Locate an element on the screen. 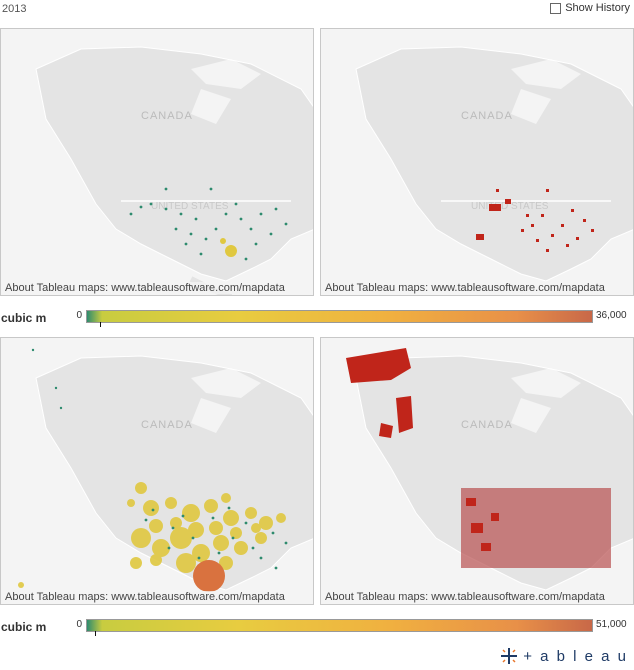 The height and width of the screenshot is (670, 634). scale-bottom-label: cubic m is located at coordinates (24, 627).